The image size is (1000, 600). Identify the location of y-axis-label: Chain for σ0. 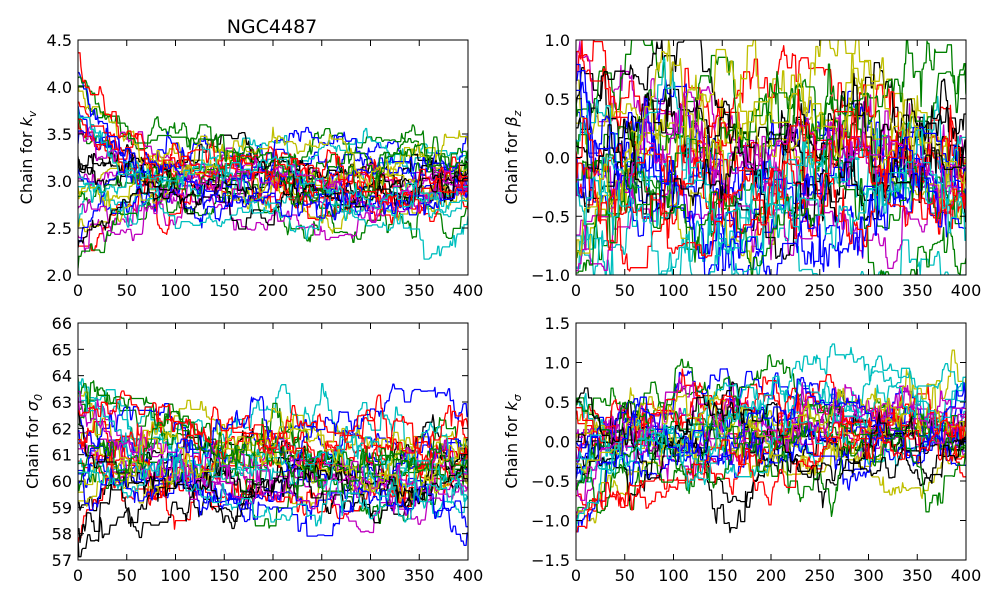
(34, 441).